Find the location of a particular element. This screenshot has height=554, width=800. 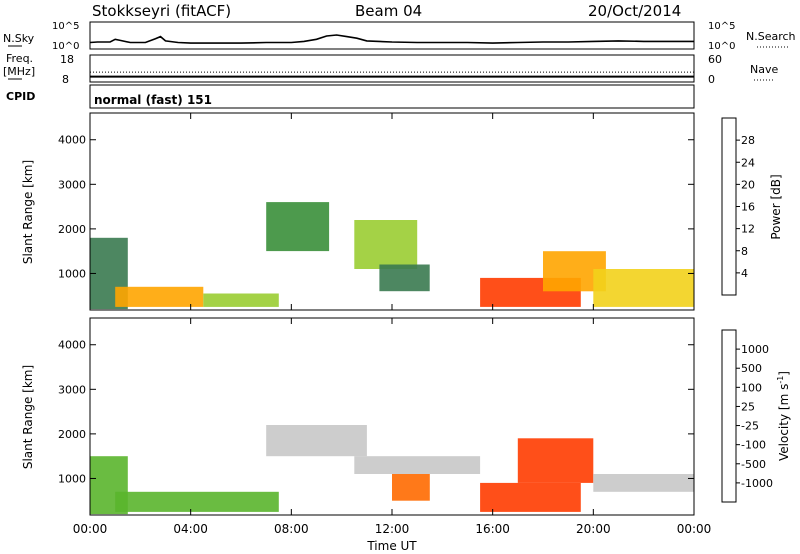

x-tick-label: 08:00 is located at coordinates (291, 529).